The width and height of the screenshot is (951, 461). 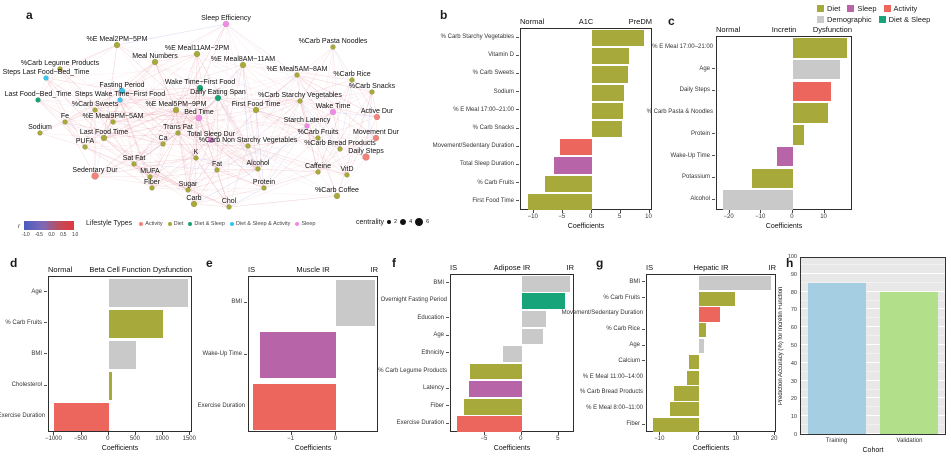 I want to click on category-legend-label: Activity, so click(x=905, y=8).